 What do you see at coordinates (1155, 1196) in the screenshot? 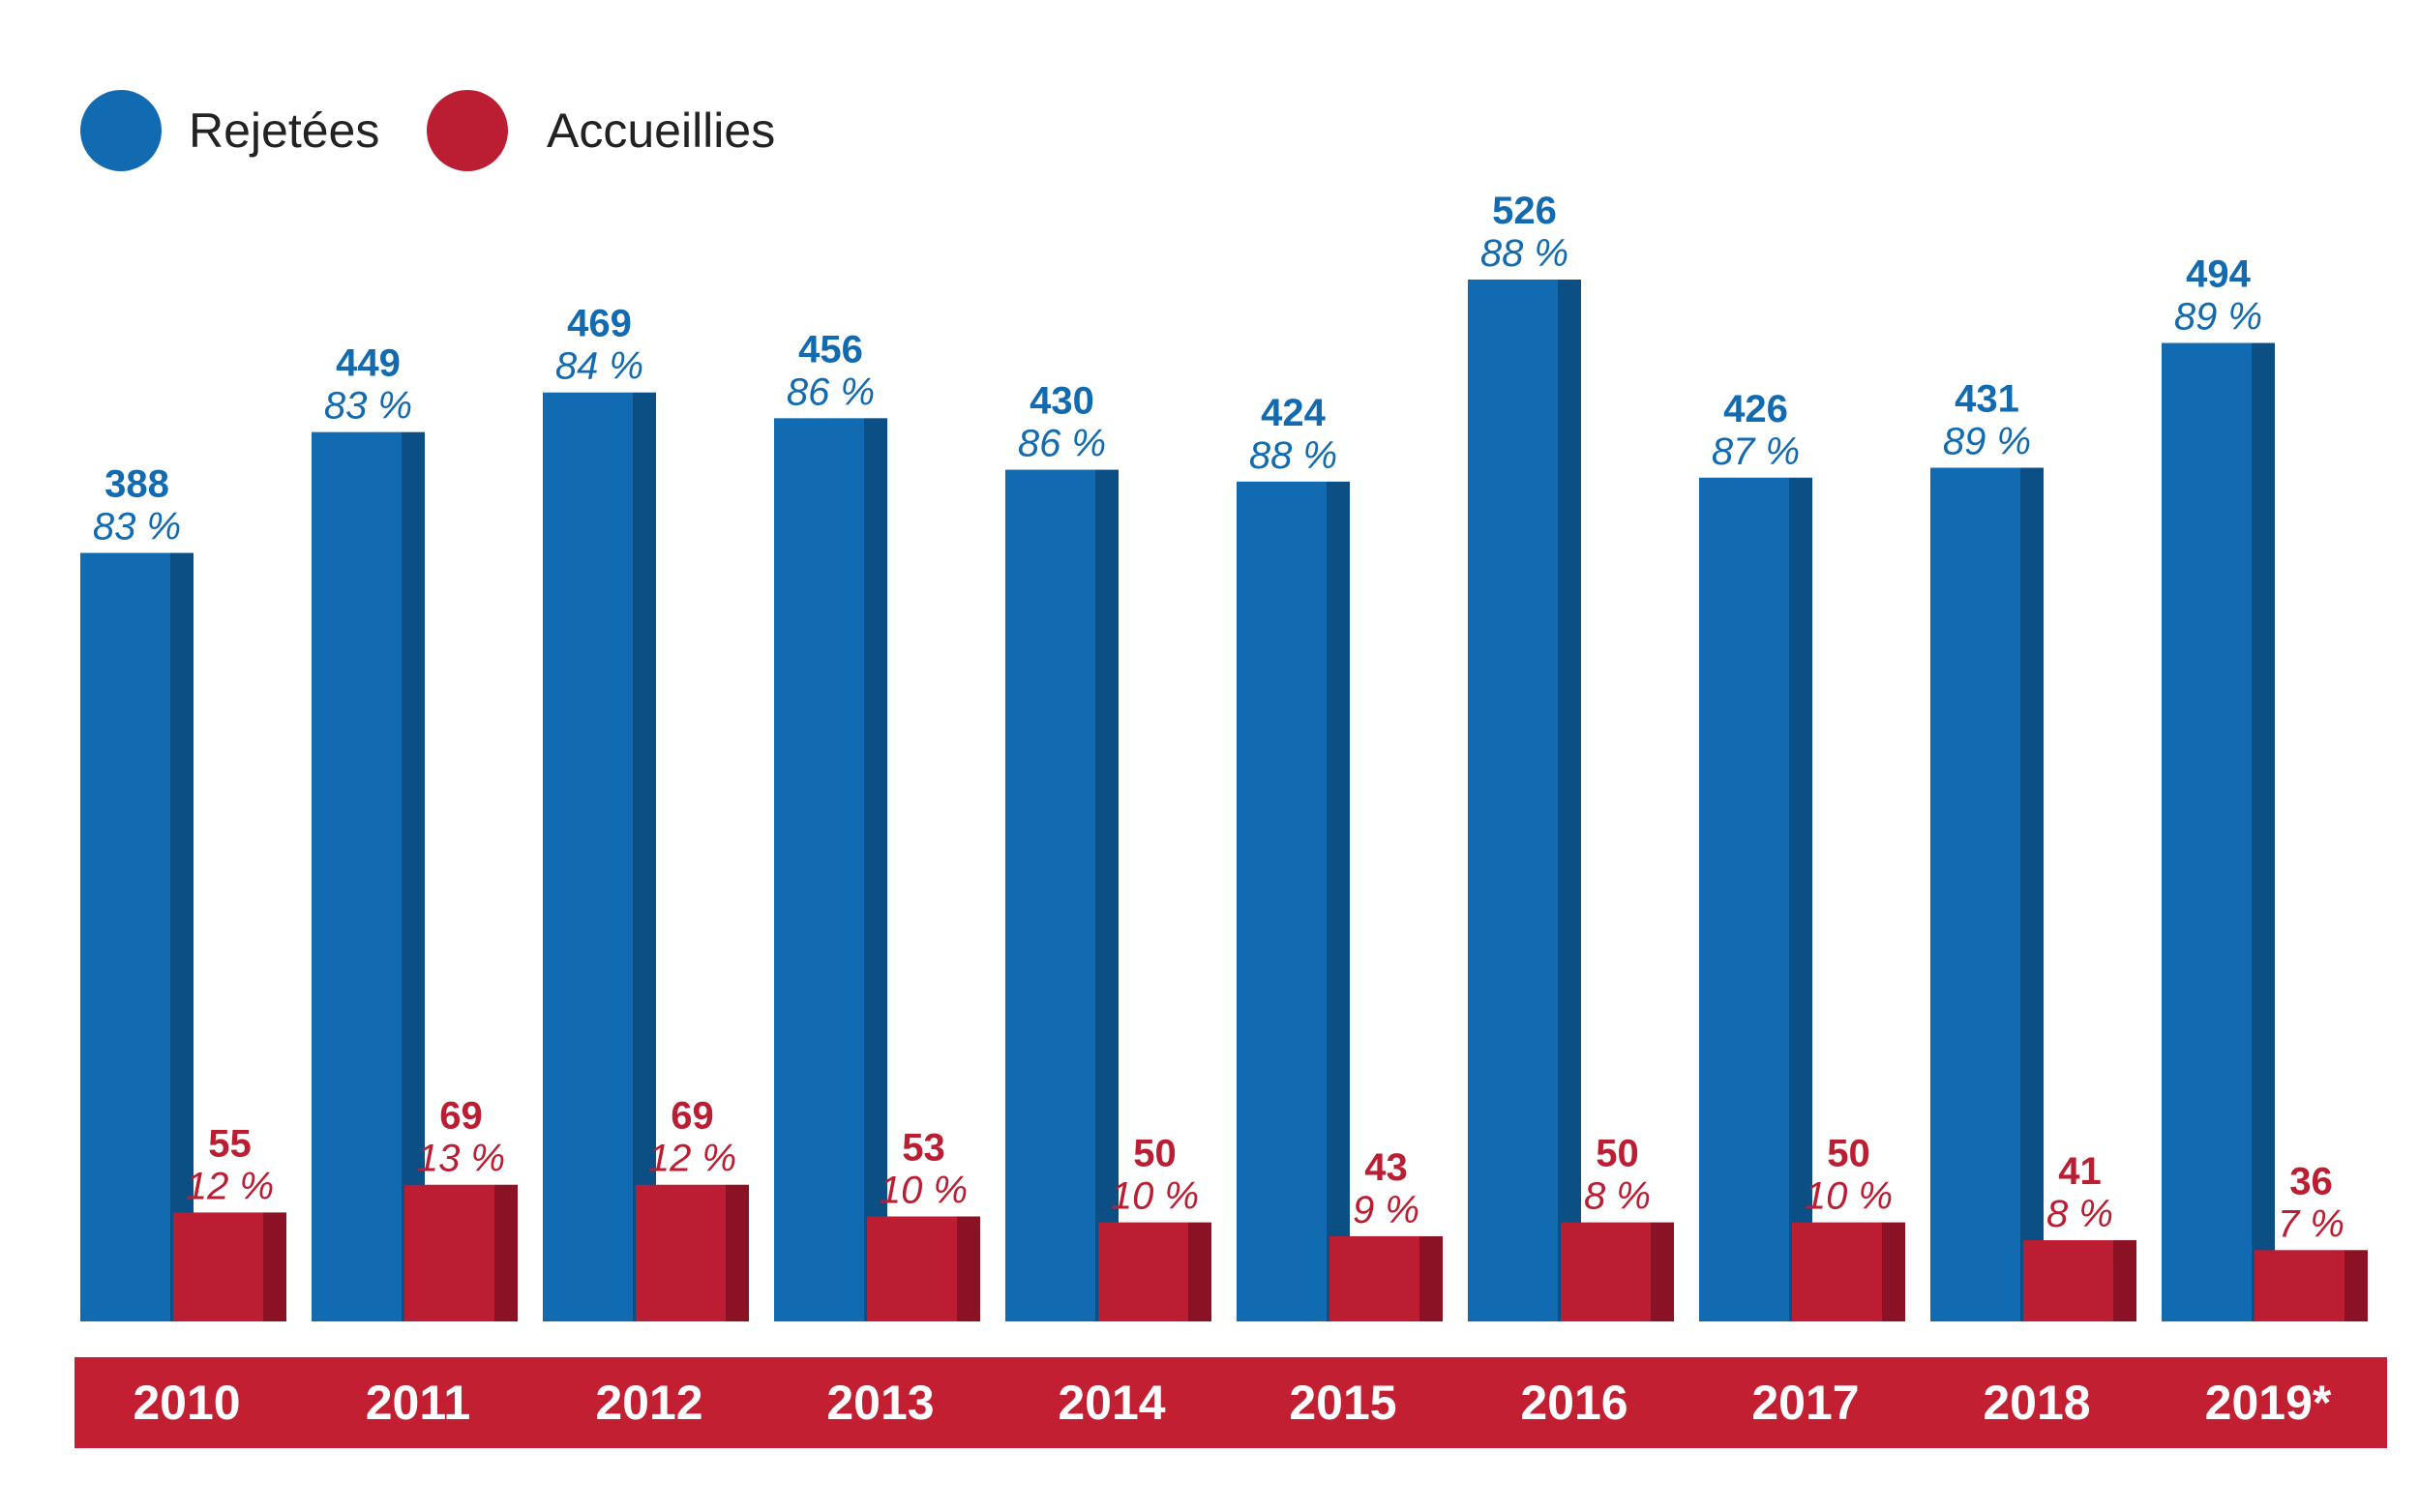
I see `percent-label-accueillies-2014: 10 %` at bounding box center [1155, 1196].